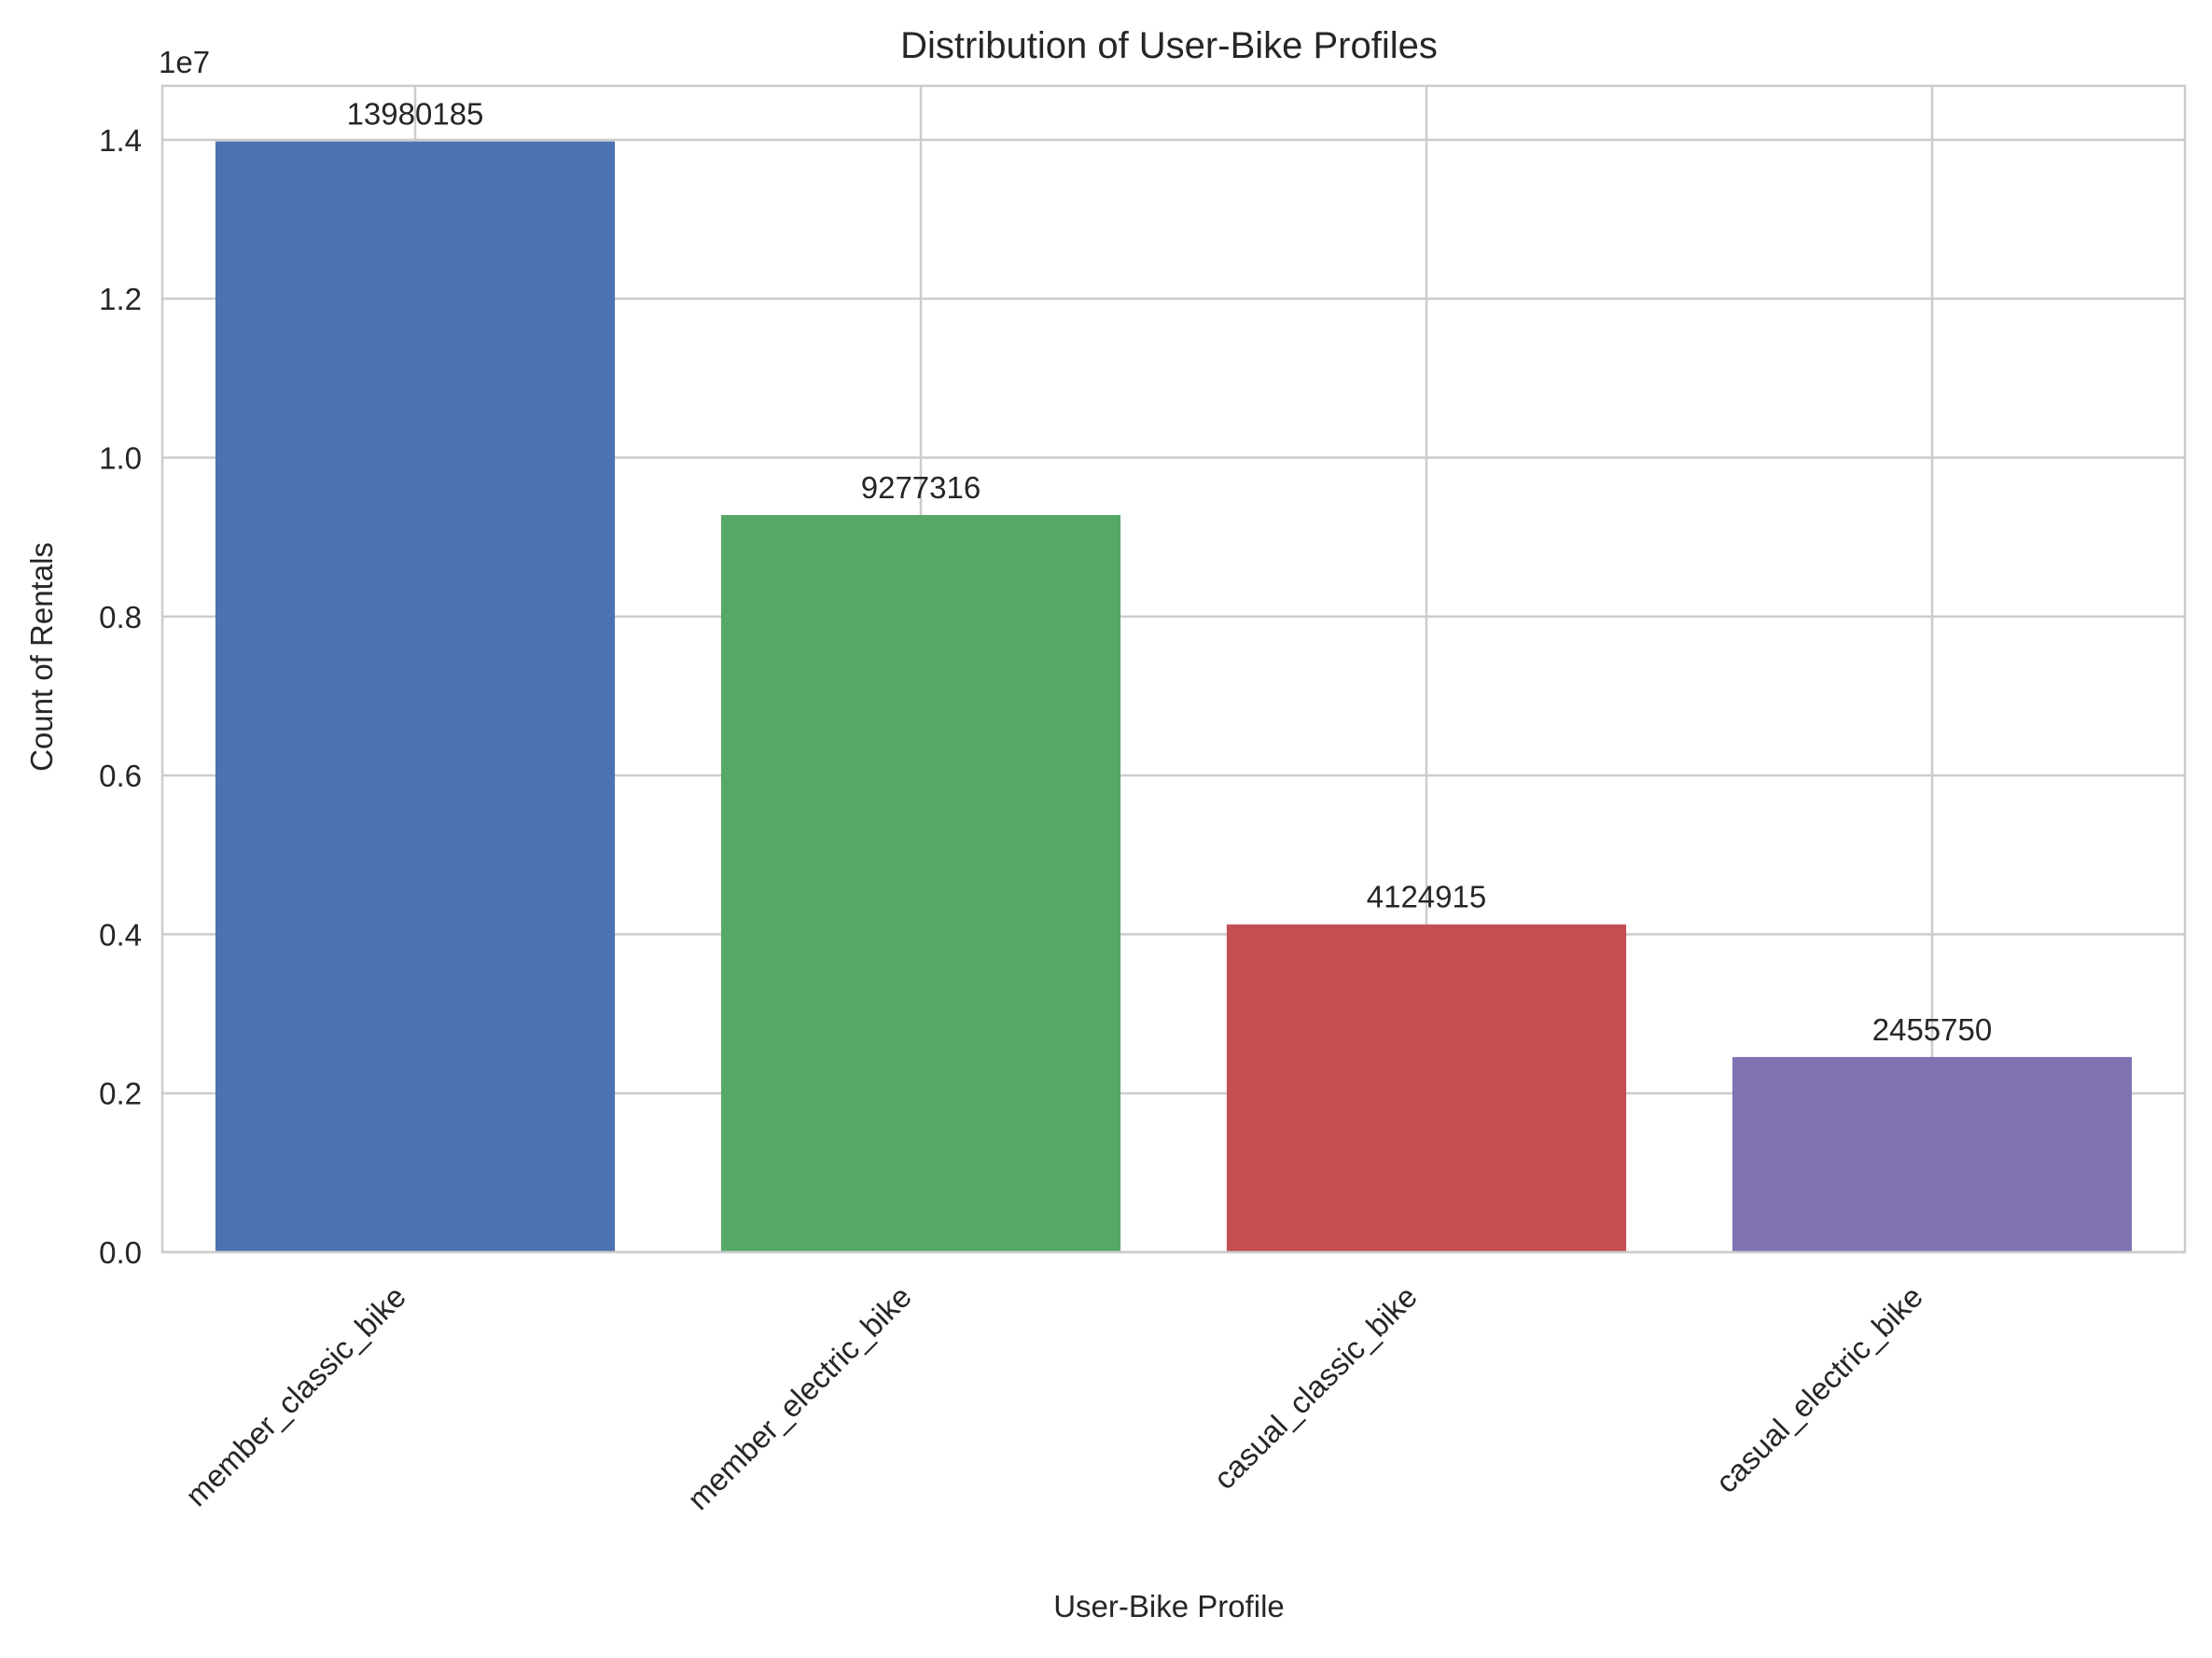  Describe the element at coordinates (1427, 897) in the screenshot. I see `data-label: 4124915` at that location.